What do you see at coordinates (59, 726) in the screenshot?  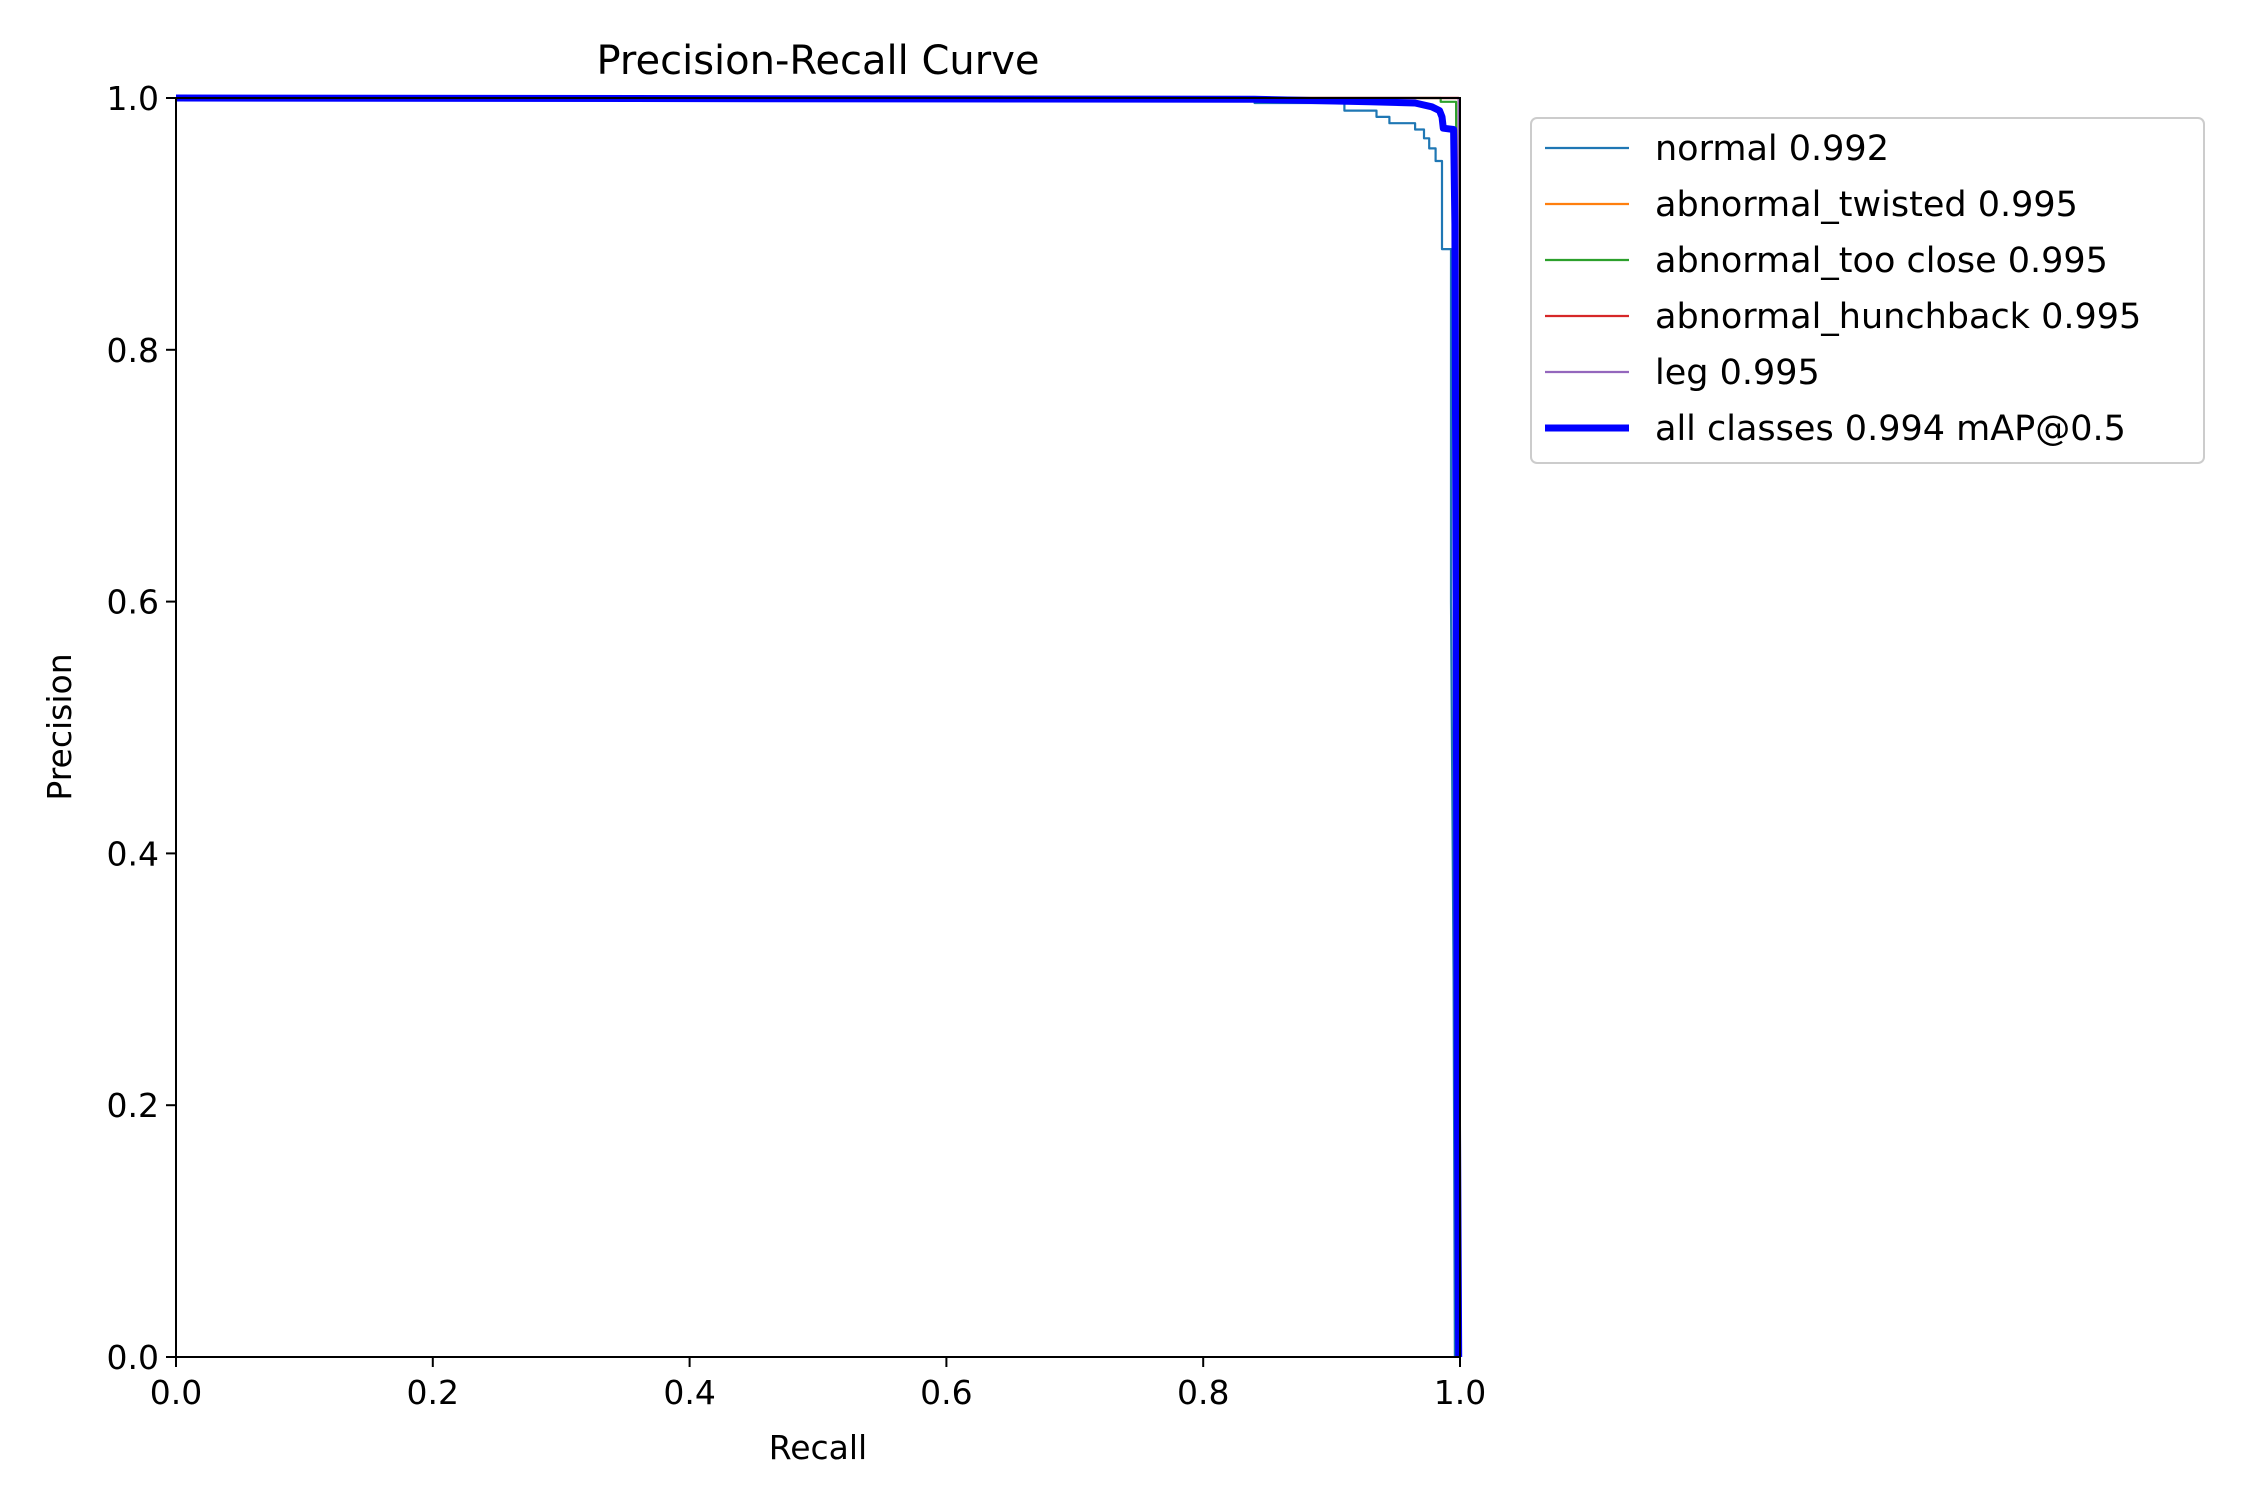 I see `y-axis-label: Precision` at bounding box center [59, 726].